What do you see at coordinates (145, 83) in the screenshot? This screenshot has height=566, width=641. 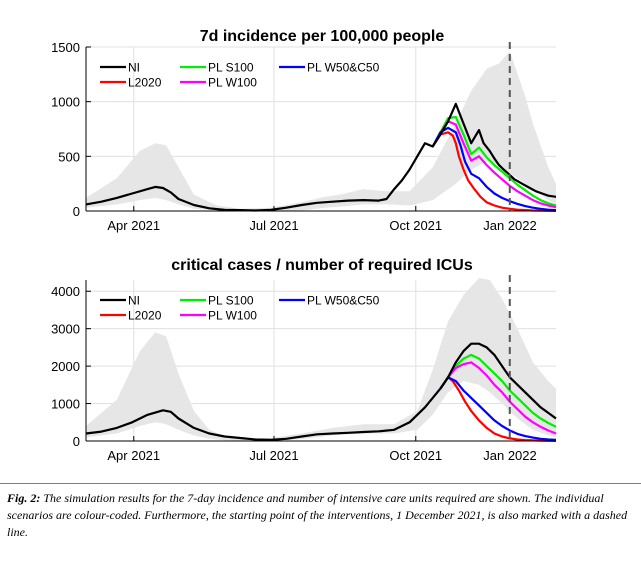 I see `incidence-legend-label-1: L2020` at bounding box center [145, 83].